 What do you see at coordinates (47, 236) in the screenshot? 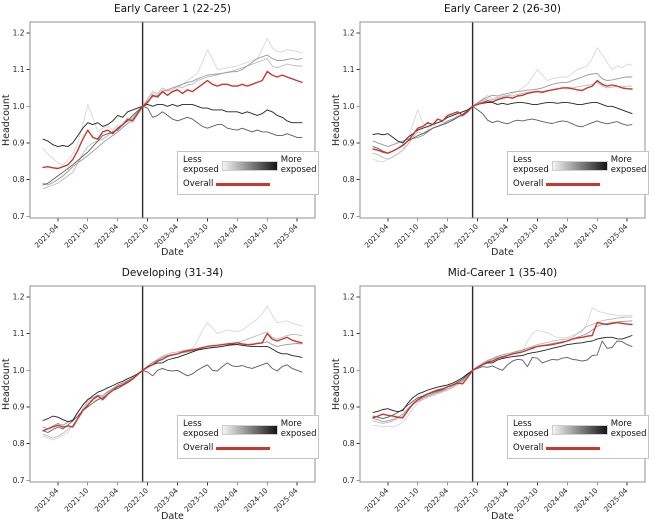
I see `x-tick-label: 2021-04` at bounding box center [47, 236].